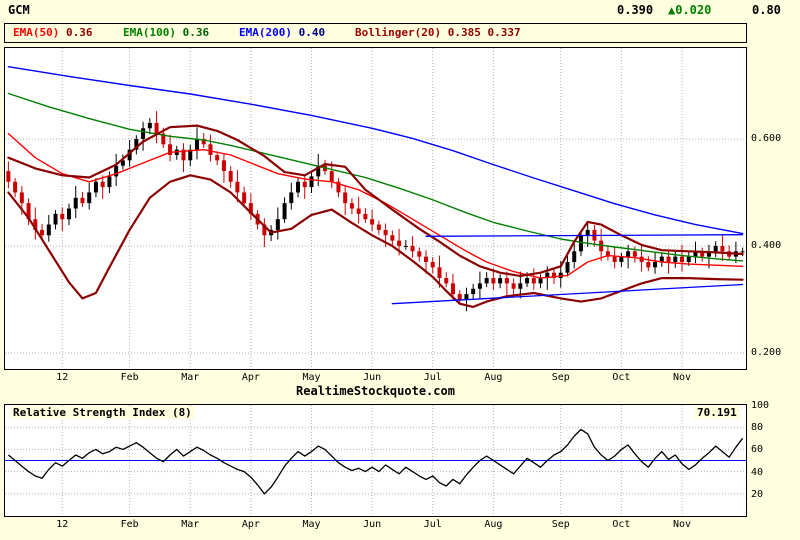 The height and width of the screenshot is (540, 800). Describe the element at coordinates (635, 10) in the screenshot. I see `last-price: 0.390` at that location.